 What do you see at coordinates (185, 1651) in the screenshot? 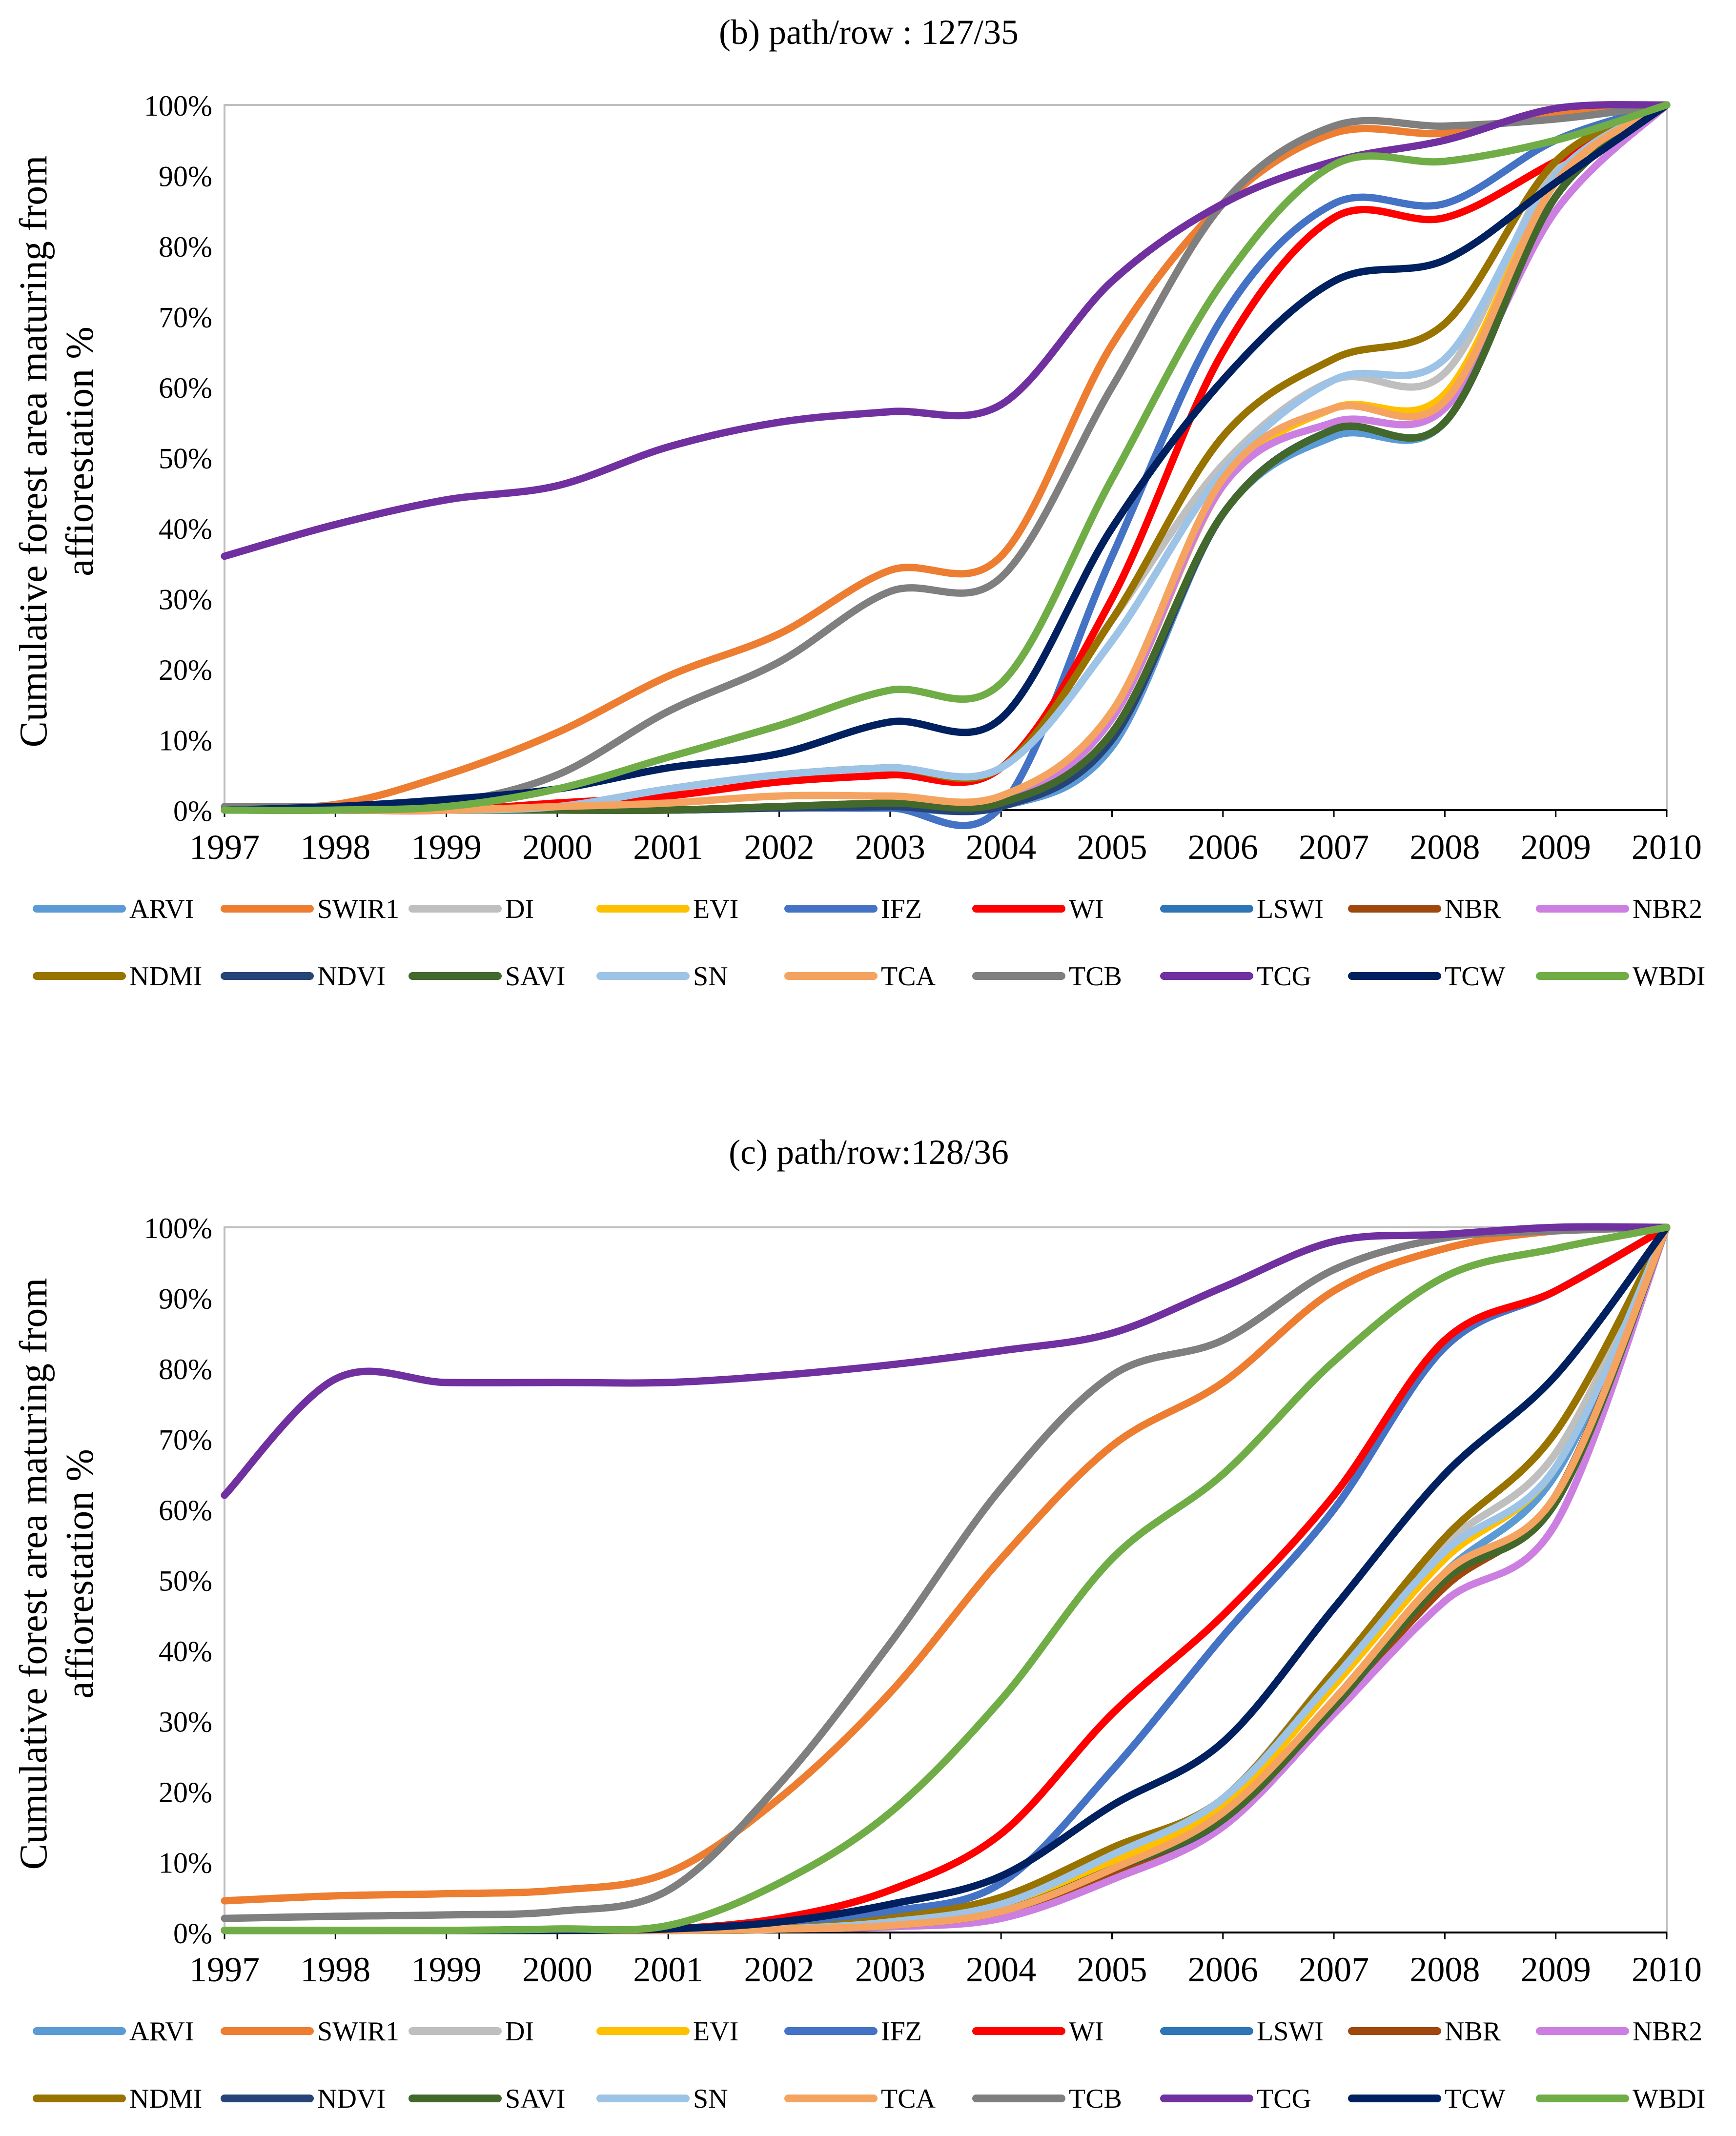
I see `y-tick-label: 40%` at bounding box center [185, 1651].